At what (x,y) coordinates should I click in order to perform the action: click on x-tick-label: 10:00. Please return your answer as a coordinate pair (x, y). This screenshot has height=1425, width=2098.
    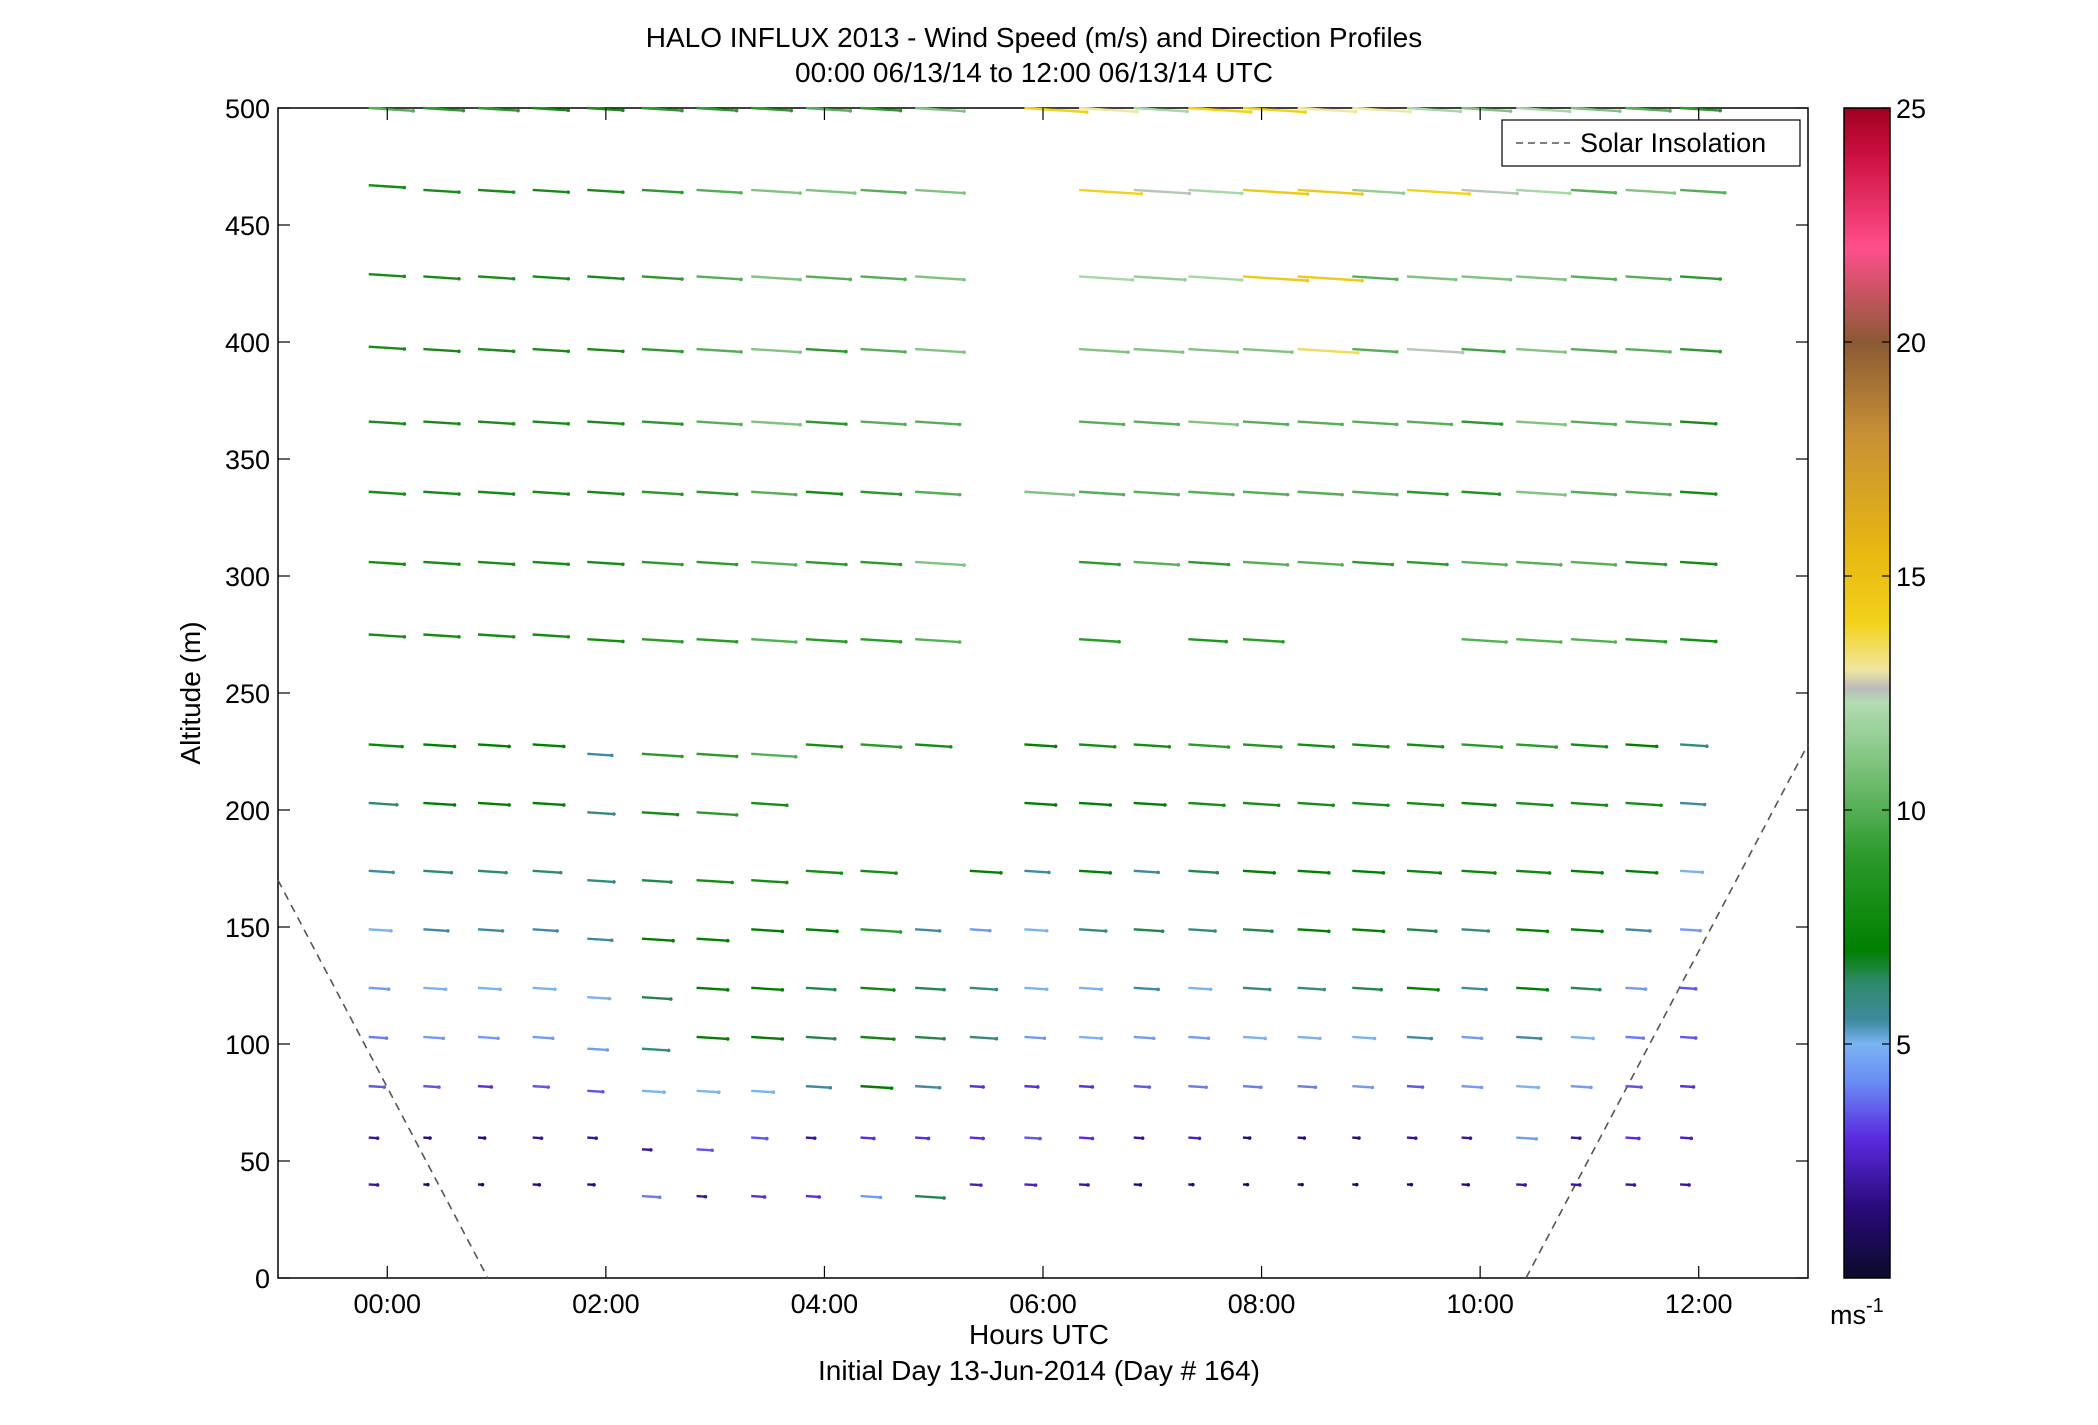
    Looking at the image, I should click on (1480, 1304).